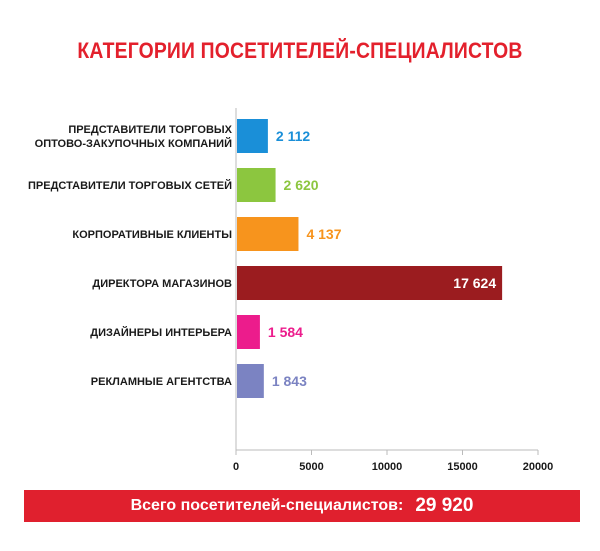 The image size is (600, 551). Describe the element at coordinates (152, 235) in the screenshot. I see `category-label: КОРПОРАТИВНЫЕ КЛИЕНТЫ` at that location.